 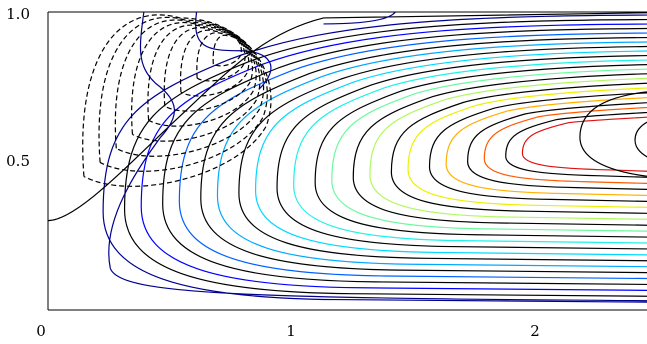 I want to click on x-tick-label-2: 2, so click(x=535, y=331).